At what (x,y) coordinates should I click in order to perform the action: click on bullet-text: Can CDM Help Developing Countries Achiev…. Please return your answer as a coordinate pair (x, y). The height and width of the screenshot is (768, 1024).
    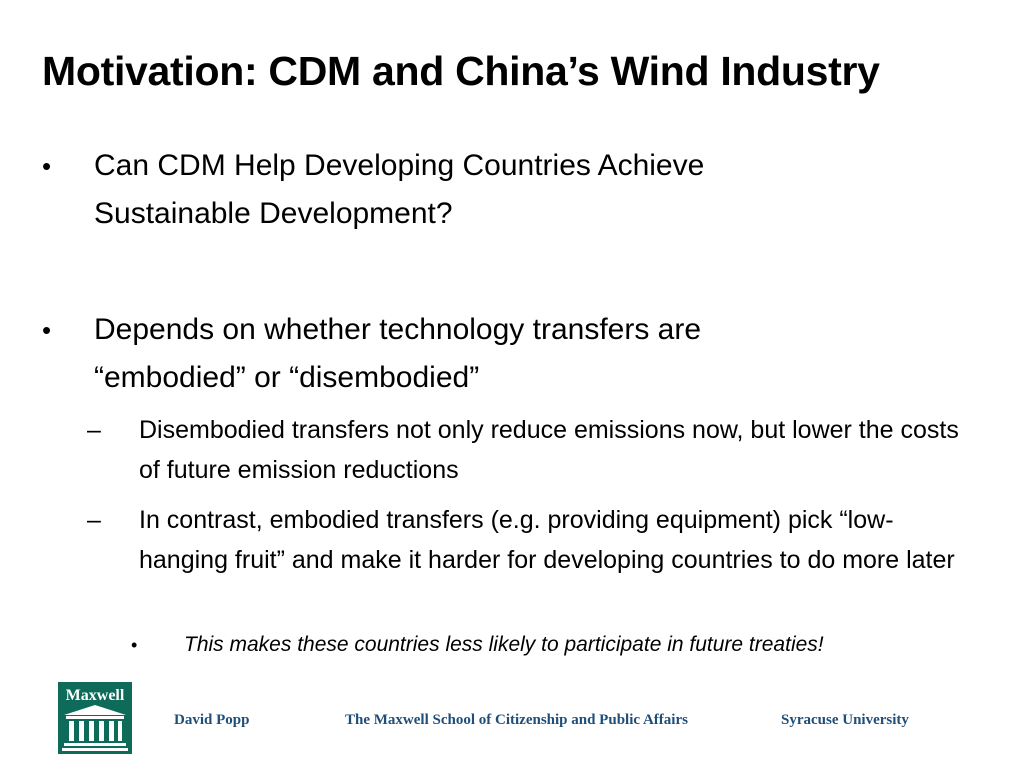
    Looking at the image, I should click on (399, 189).